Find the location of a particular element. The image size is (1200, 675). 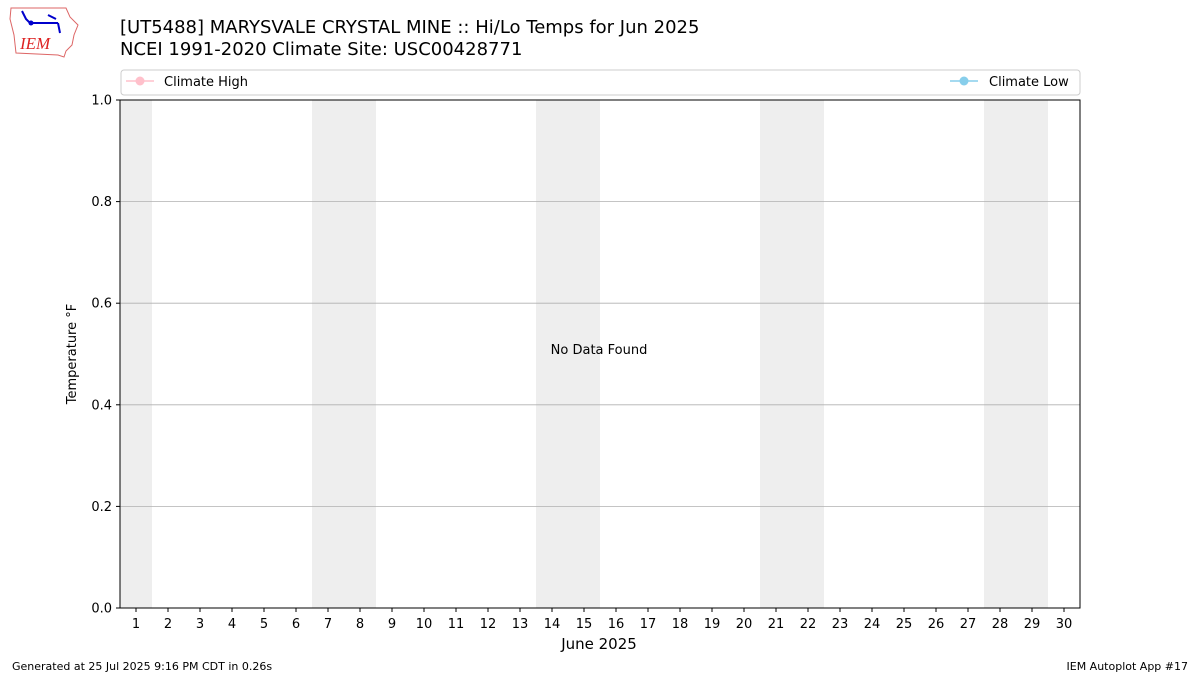

x-tick-label: 4 is located at coordinates (232, 624).